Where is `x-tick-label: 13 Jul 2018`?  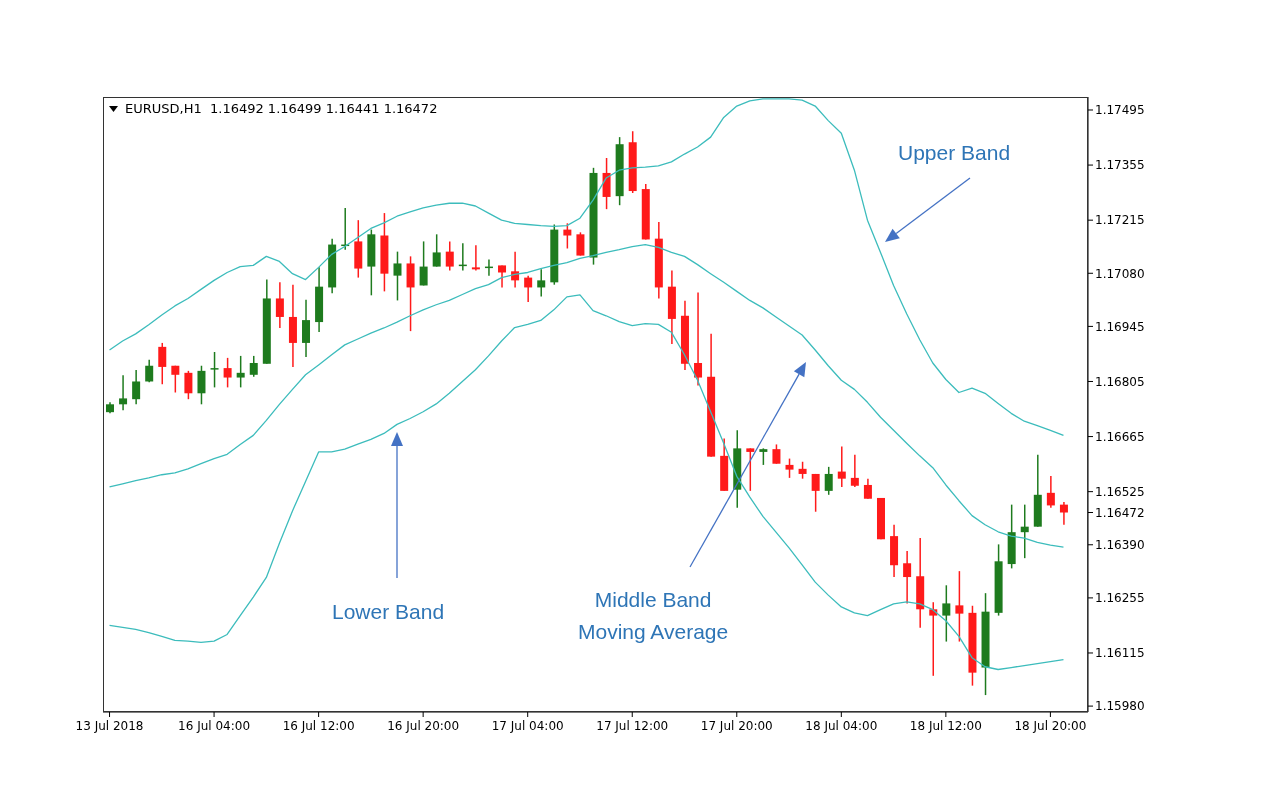 x-tick-label: 13 Jul 2018 is located at coordinates (109, 726).